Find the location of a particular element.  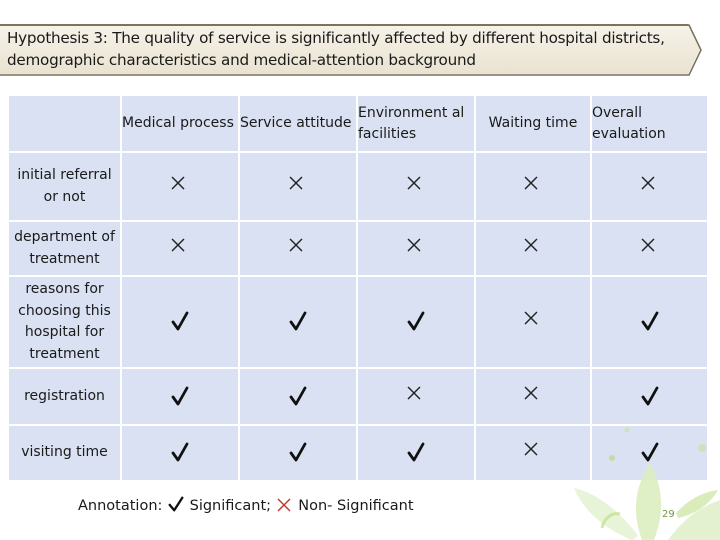

column-header: Service attitude is located at coordinates (298, 123).